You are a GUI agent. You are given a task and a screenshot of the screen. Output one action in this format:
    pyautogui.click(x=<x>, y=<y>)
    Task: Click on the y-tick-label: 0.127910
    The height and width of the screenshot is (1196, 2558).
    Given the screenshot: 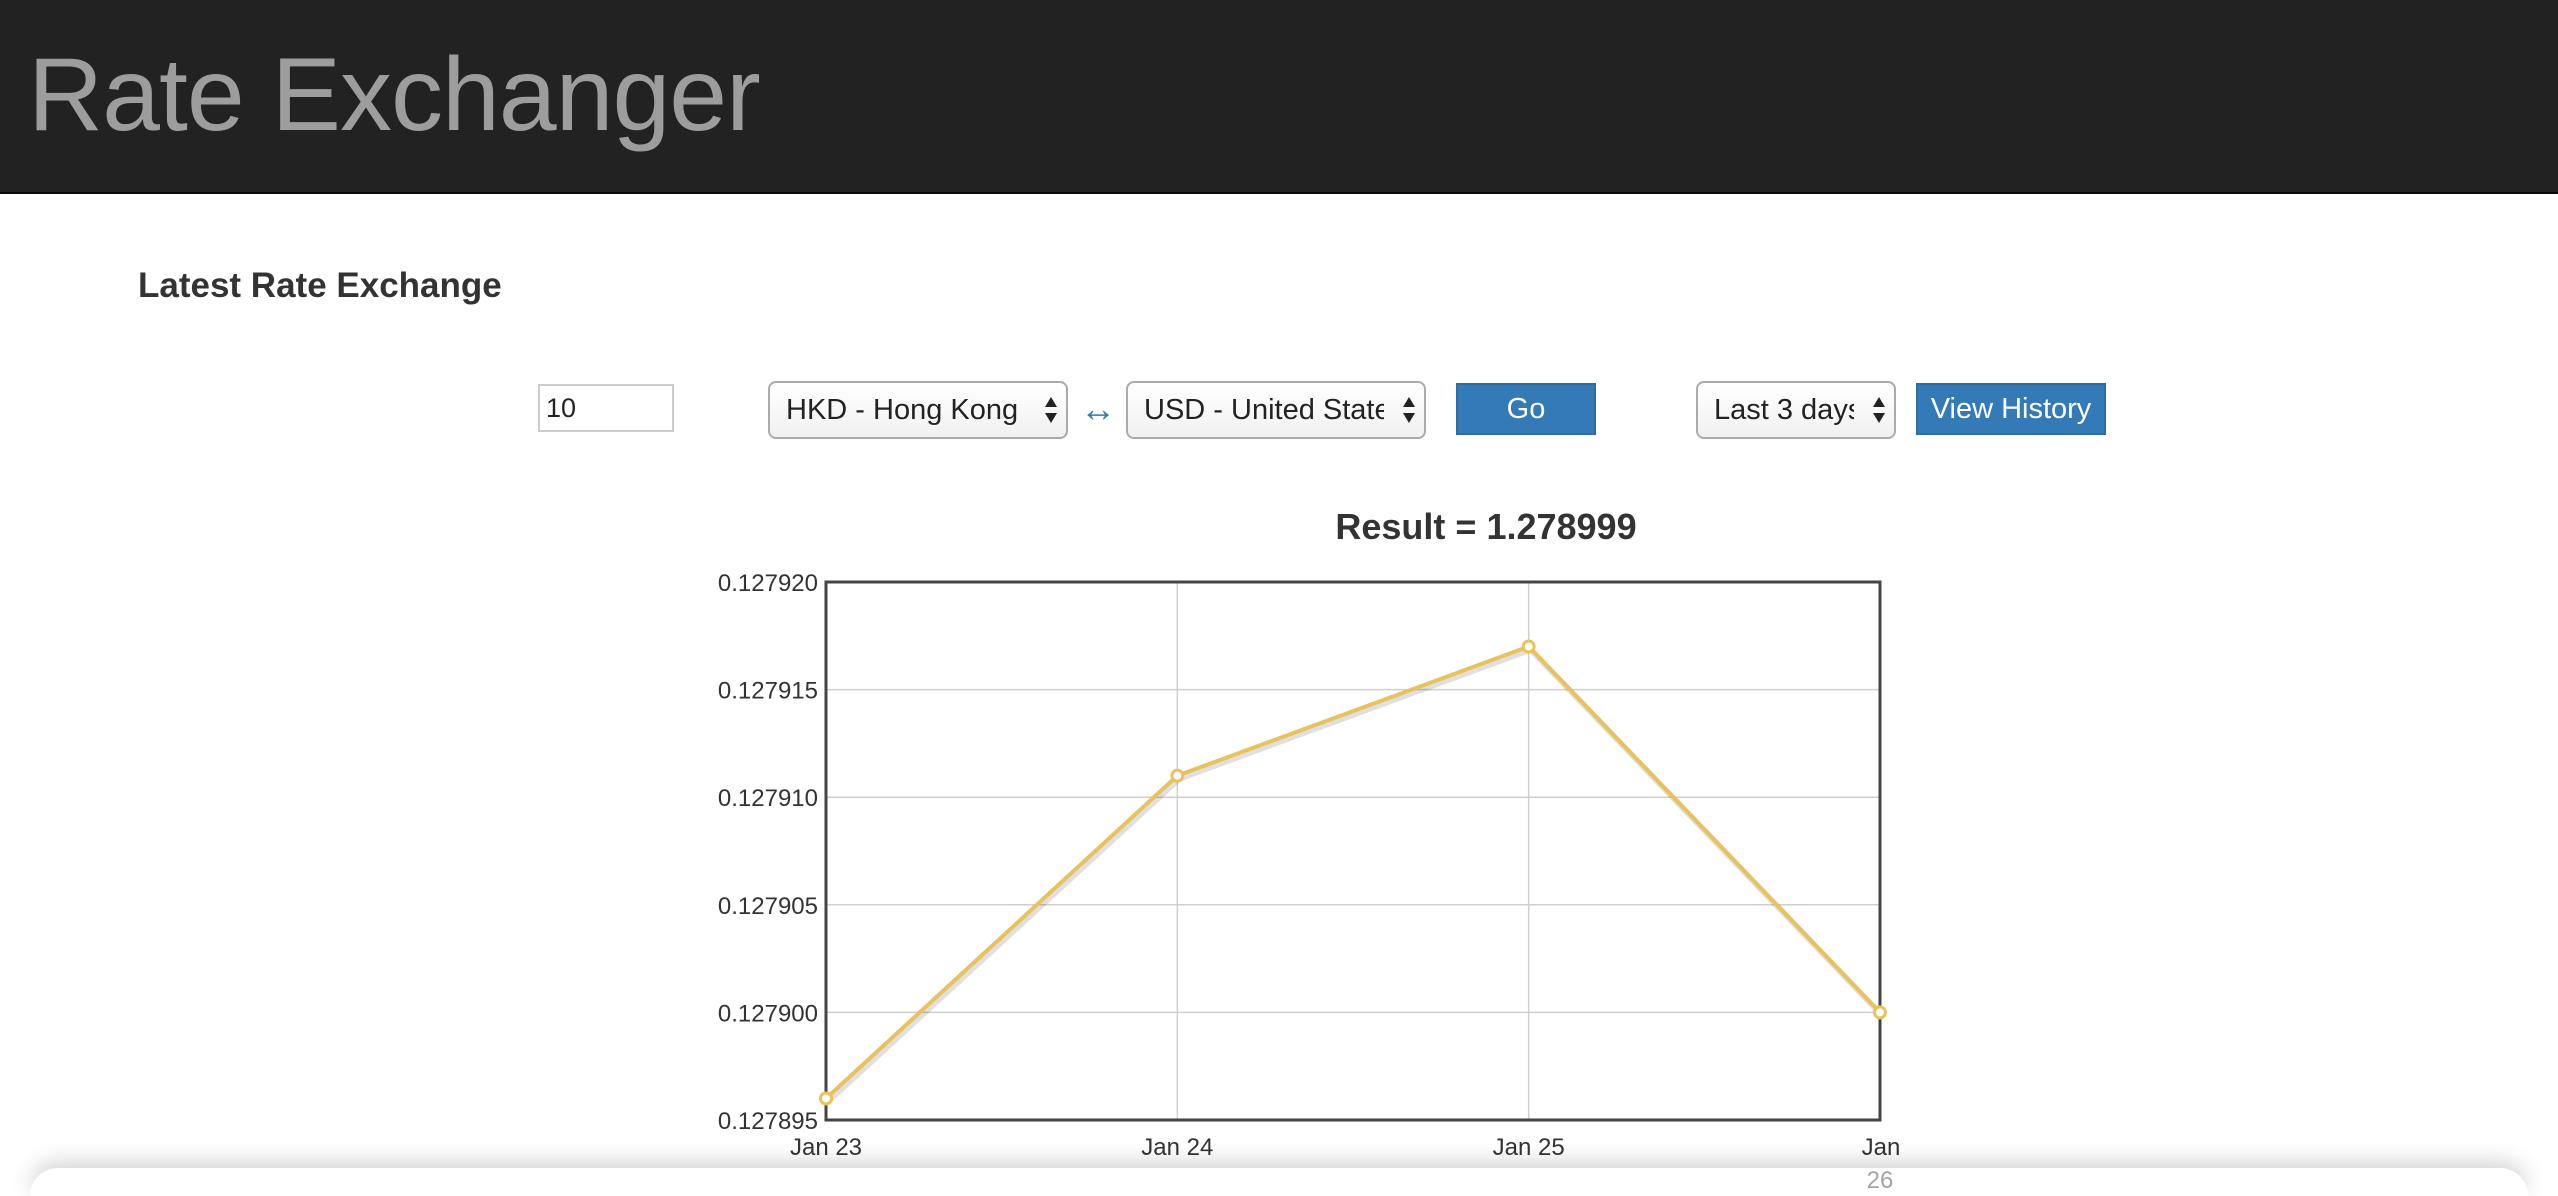 What is the action you would take?
    pyautogui.click(x=768, y=798)
    